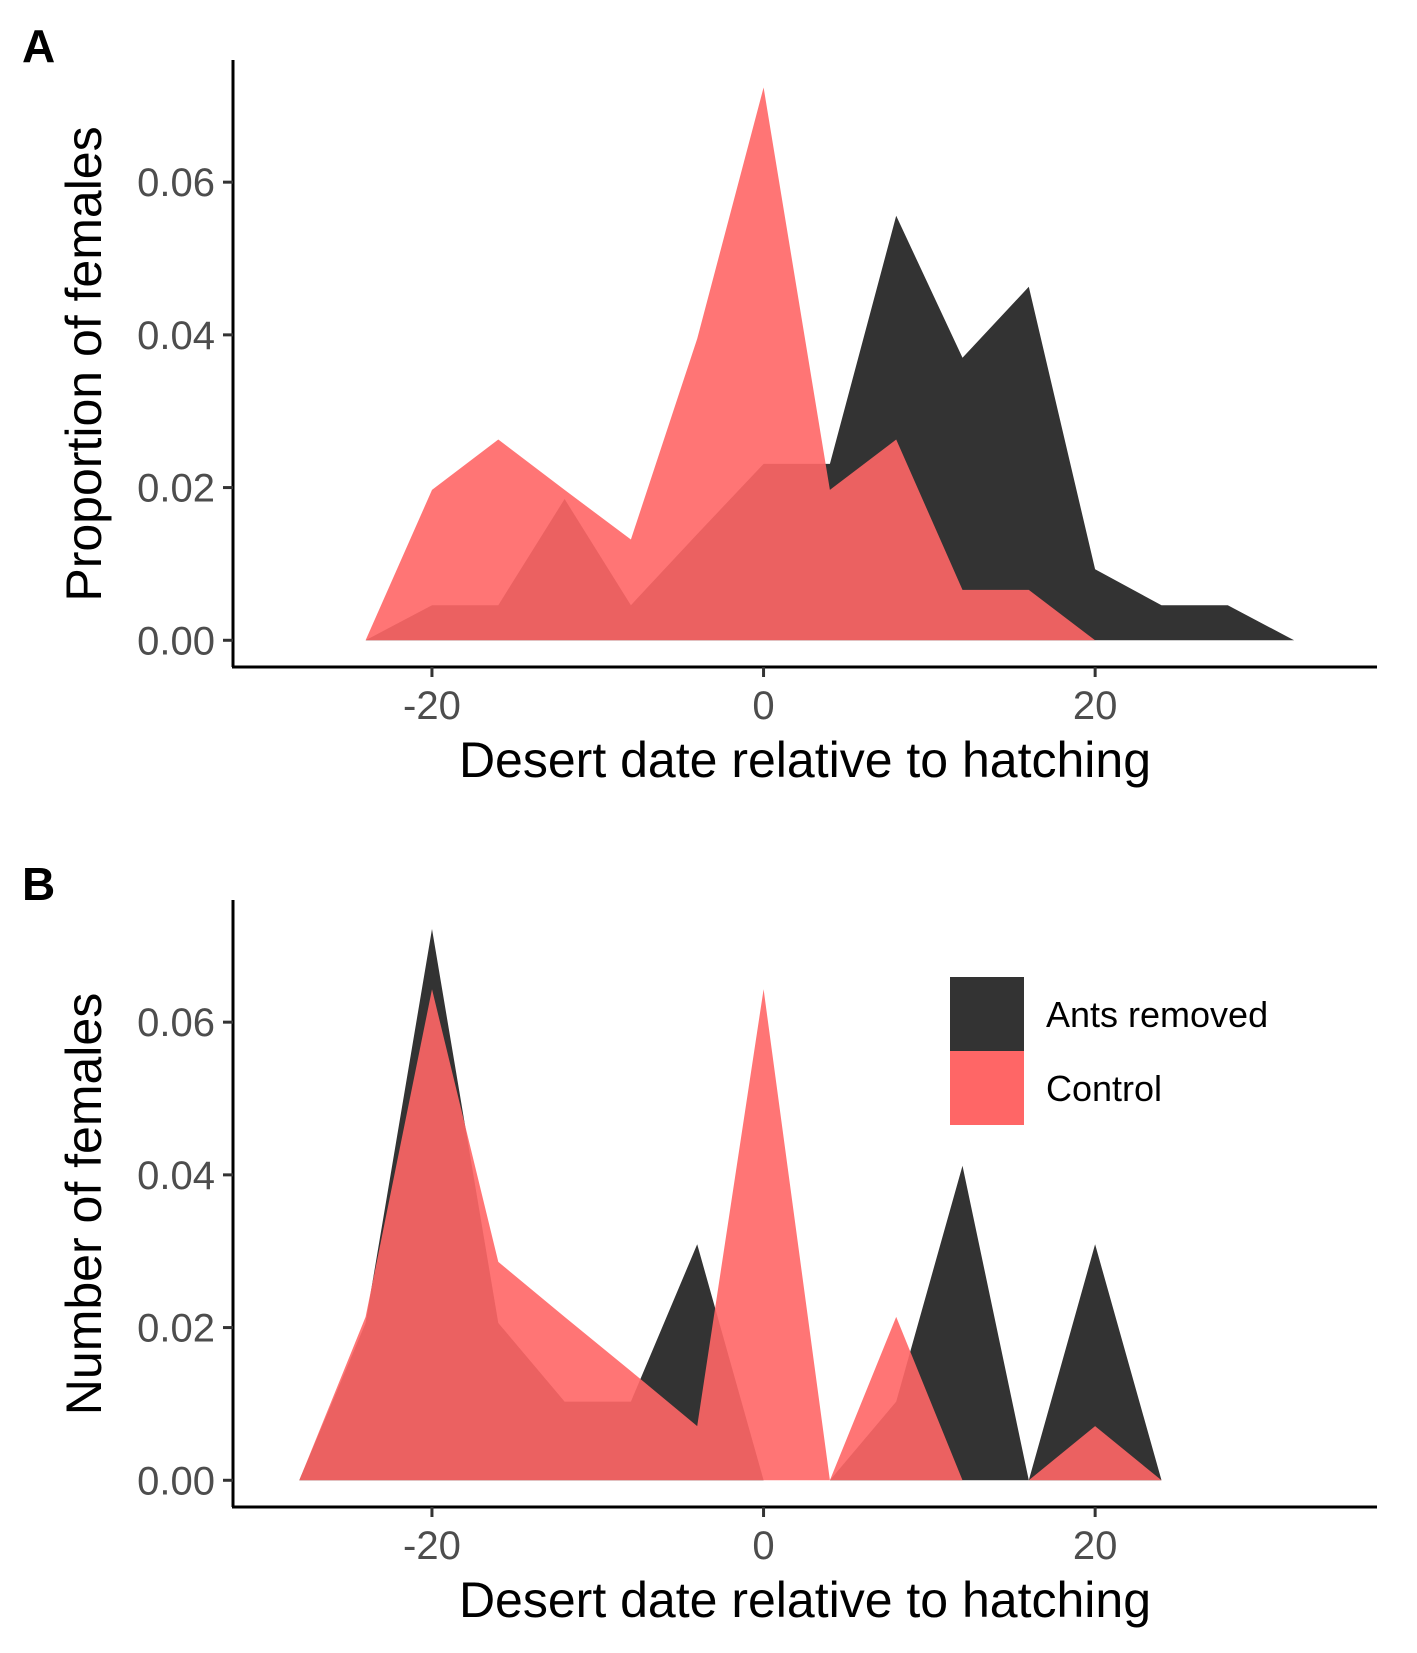 The image size is (1417, 1653). Describe the element at coordinates (1104, 1088) in the screenshot. I see `legend-label-control: Control` at that location.